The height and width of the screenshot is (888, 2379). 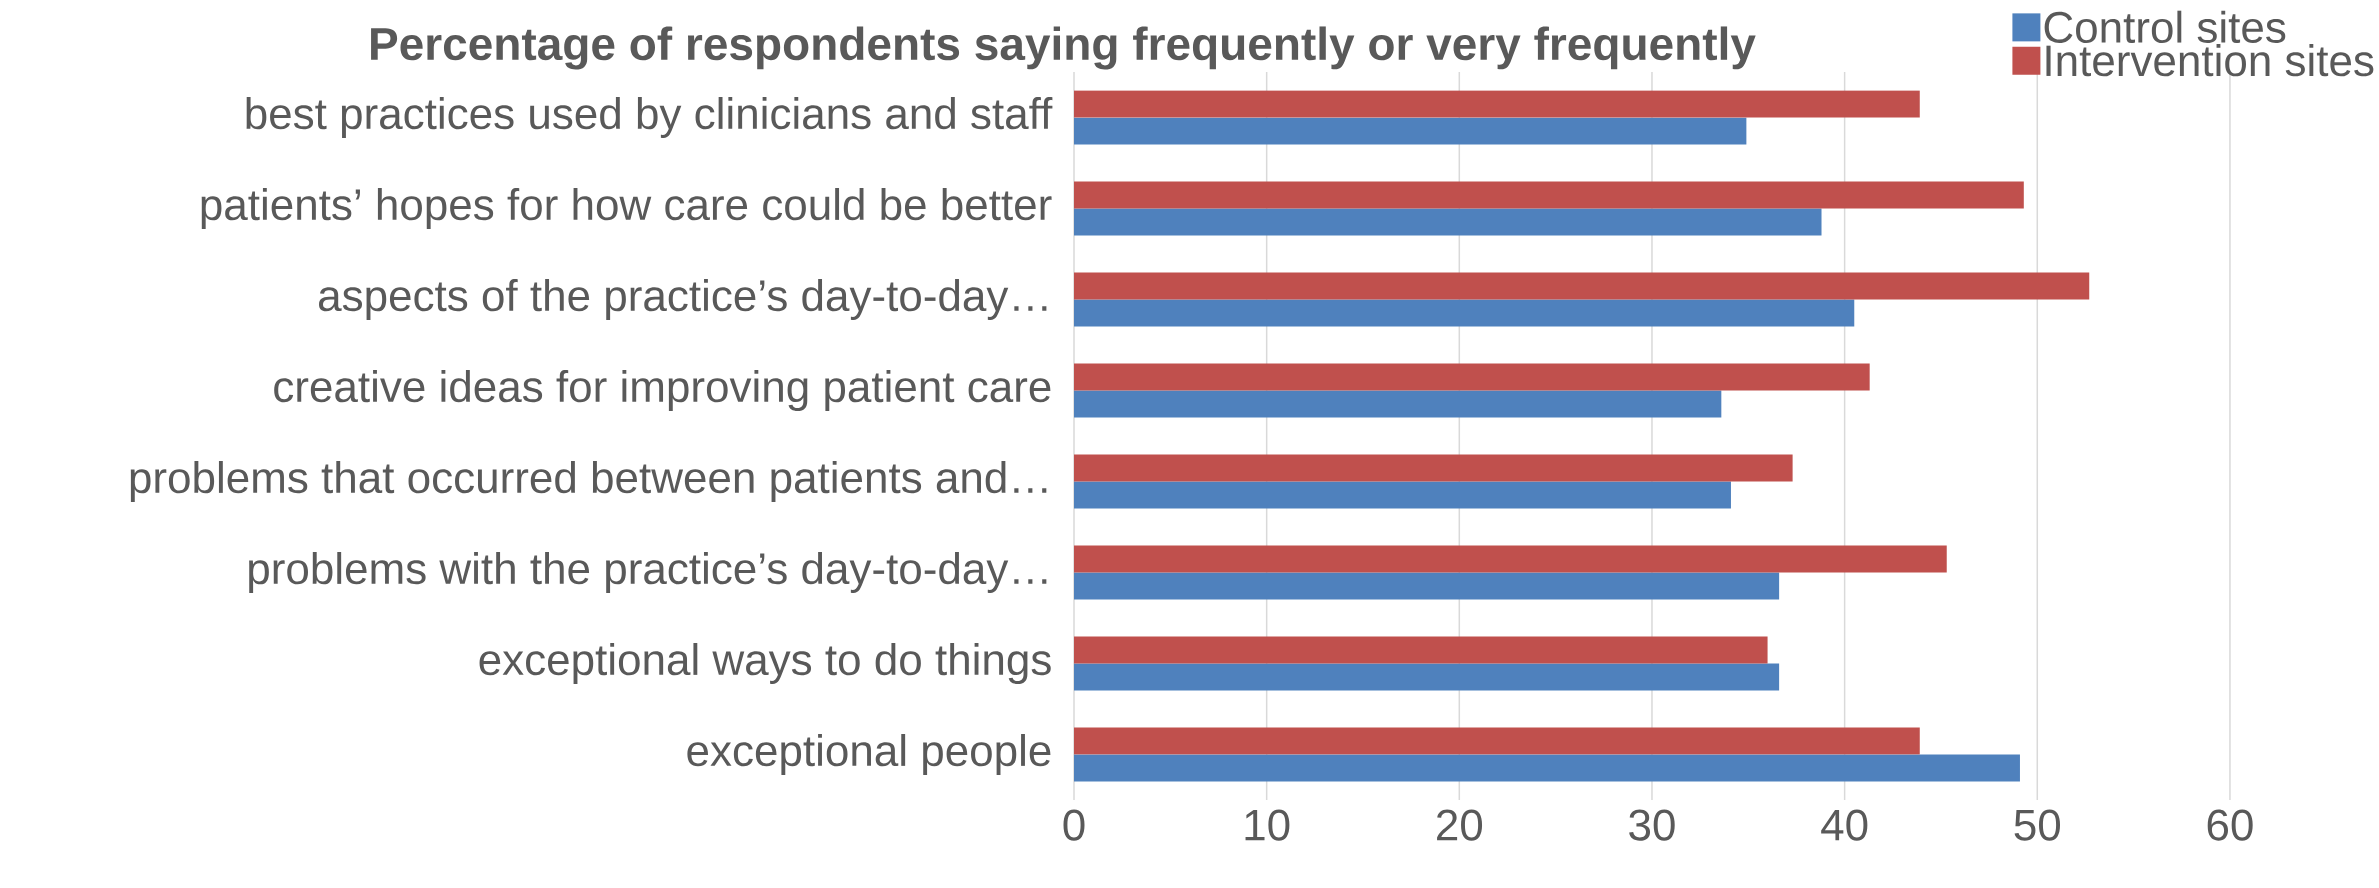 What do you see at coordinates (765, 663) in the screenshot?
I see `y-tick-label: exceptional ways to do things` at bounding box center [765, 663].